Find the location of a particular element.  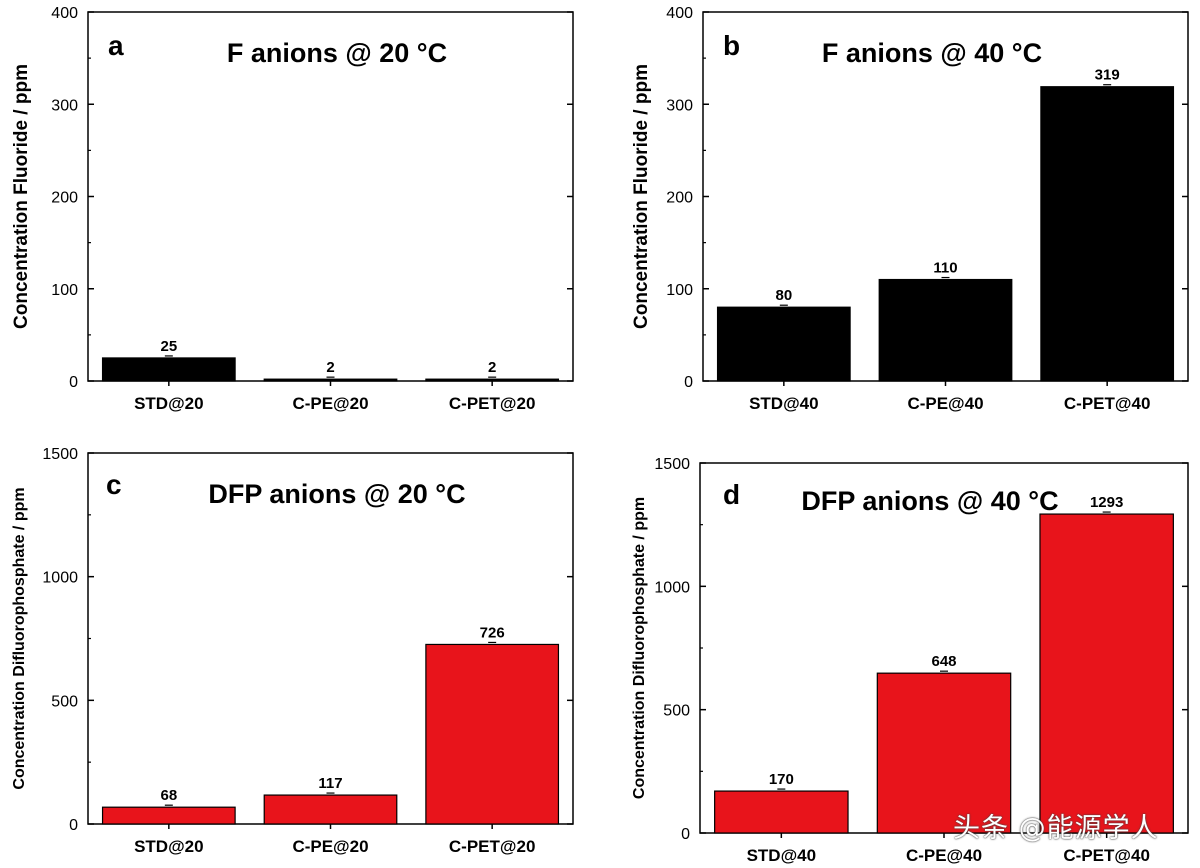

chart-title: F anions @ 20 °C is located at coordinates (337, 53).